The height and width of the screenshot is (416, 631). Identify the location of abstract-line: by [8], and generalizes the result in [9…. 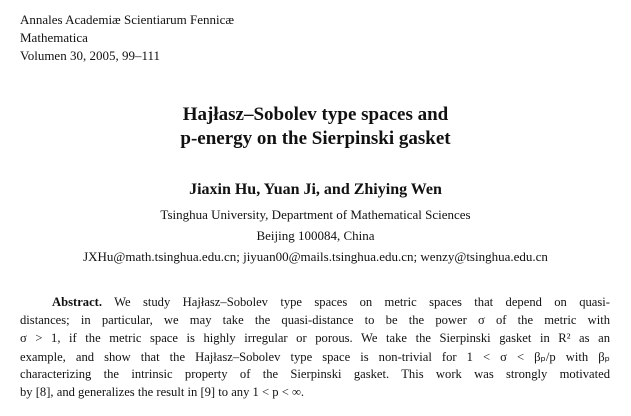
(162, 392).